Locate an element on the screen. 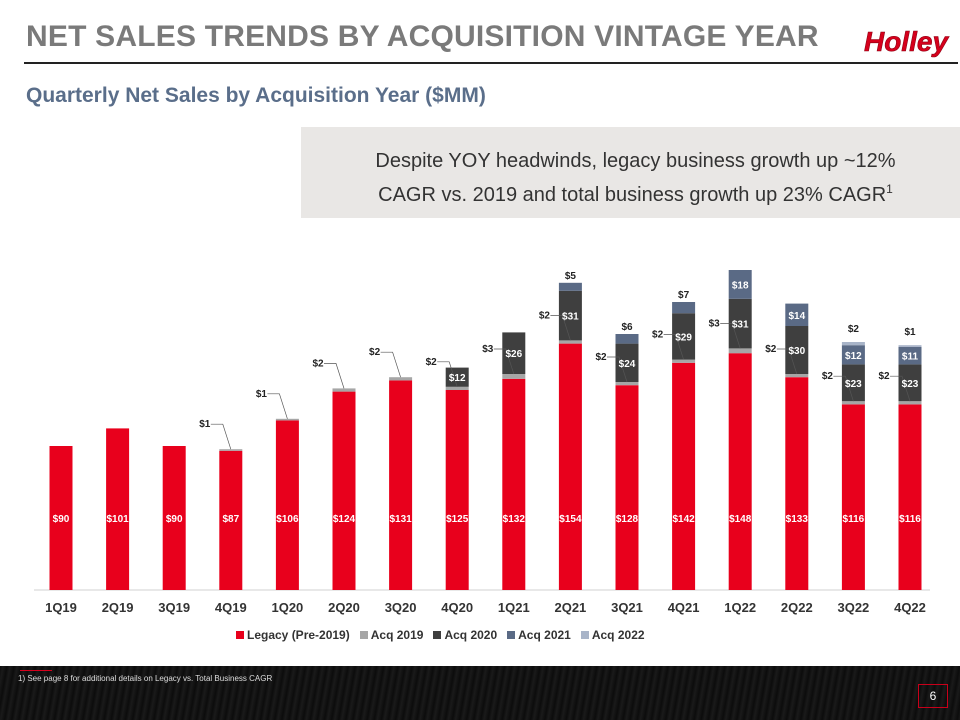 This screenshot has height=720, width=960. leader-line-1Q22 is located at coordinates (730, 336).